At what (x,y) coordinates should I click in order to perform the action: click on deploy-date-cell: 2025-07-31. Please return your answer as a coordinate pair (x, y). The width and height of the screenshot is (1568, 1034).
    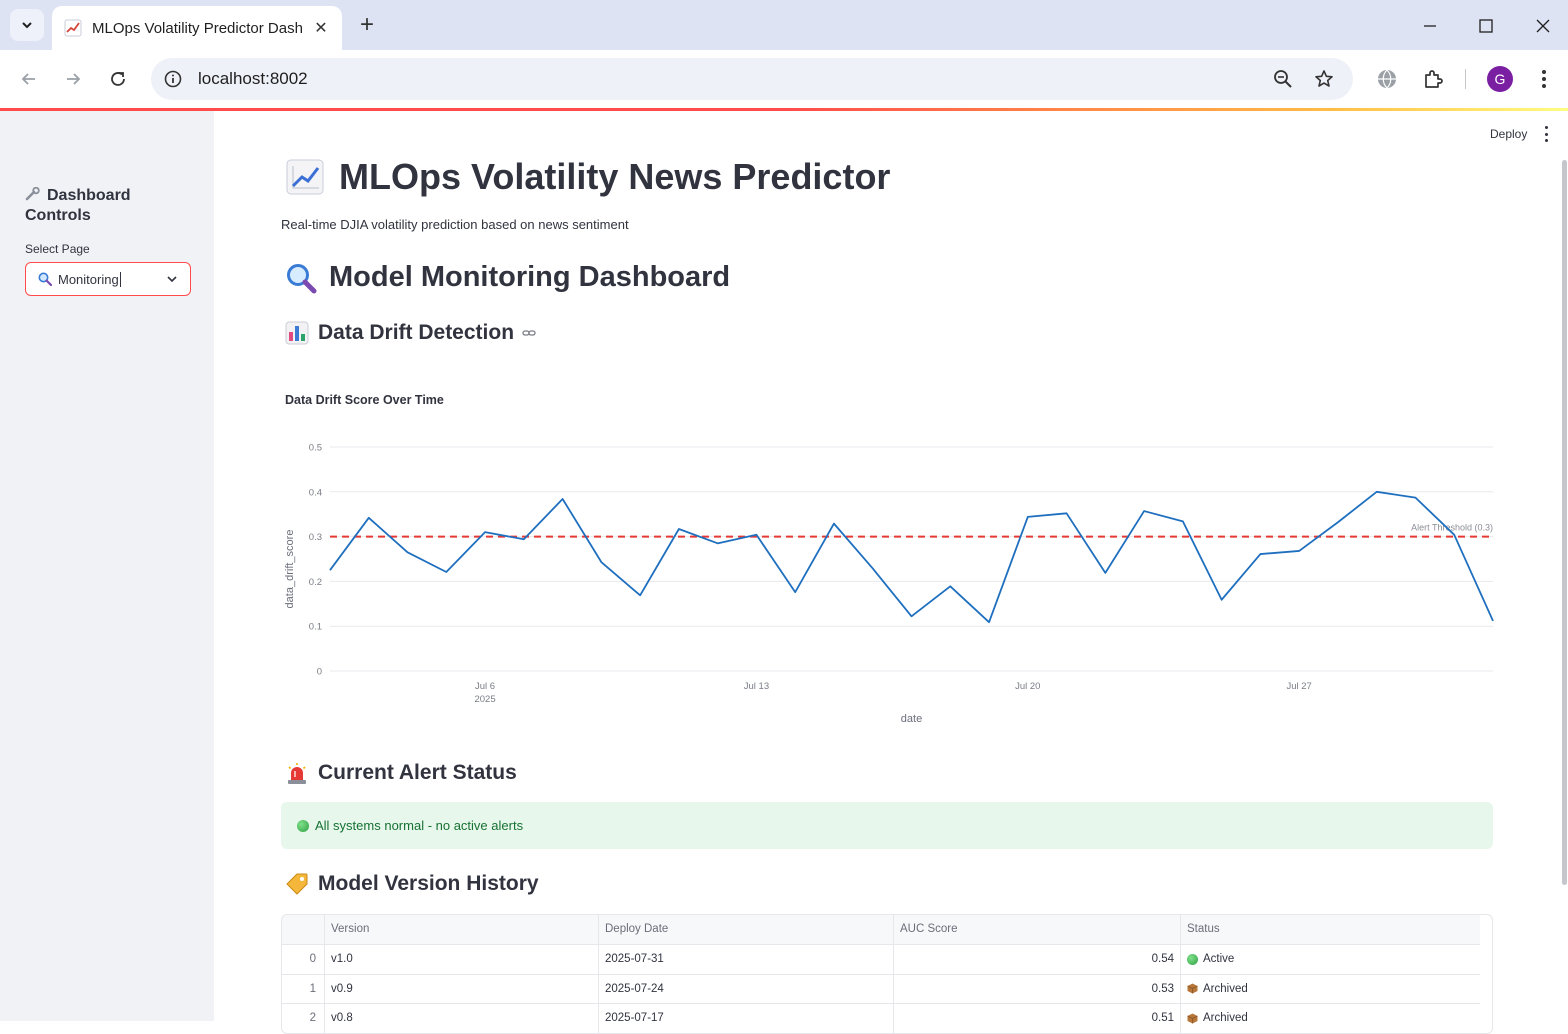
    Looking at the image, I should click on (746, 959).